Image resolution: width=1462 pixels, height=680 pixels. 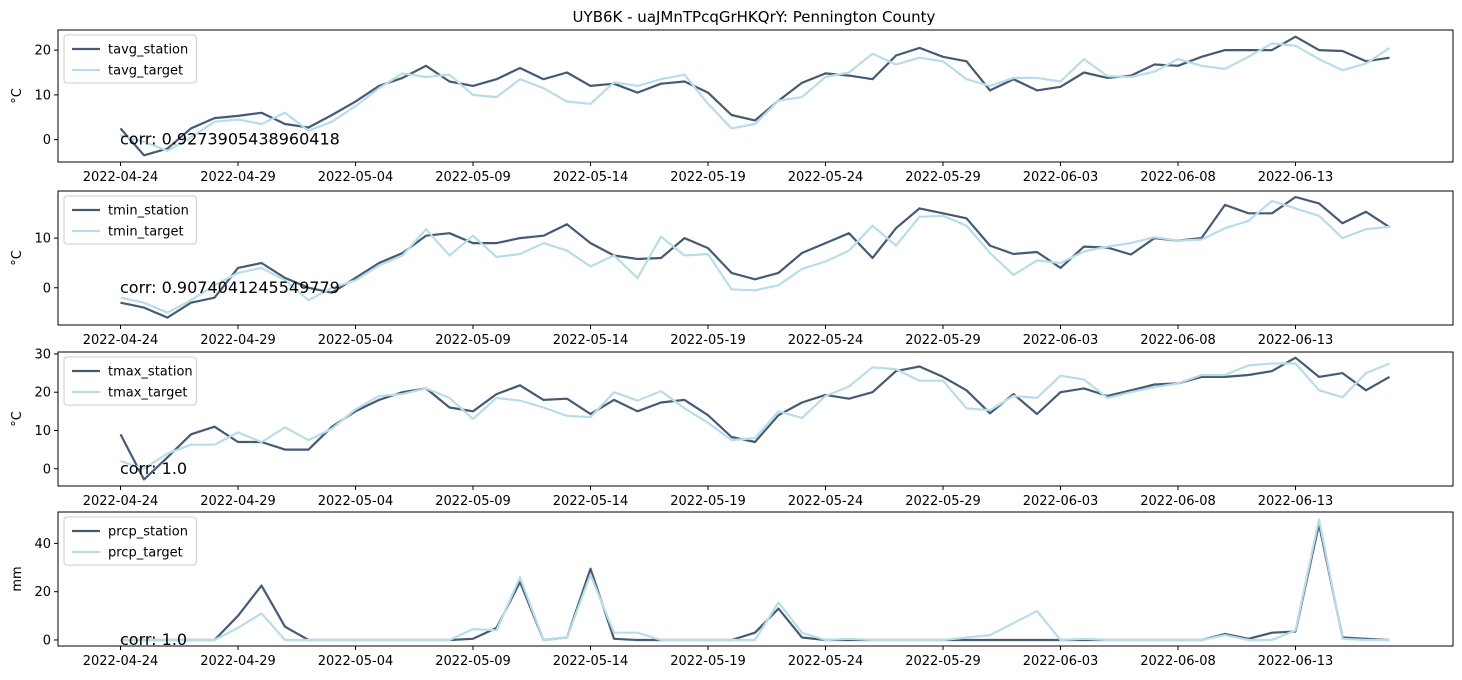 I want to click on series-line-tavg_target, so click(x=755, y=97).